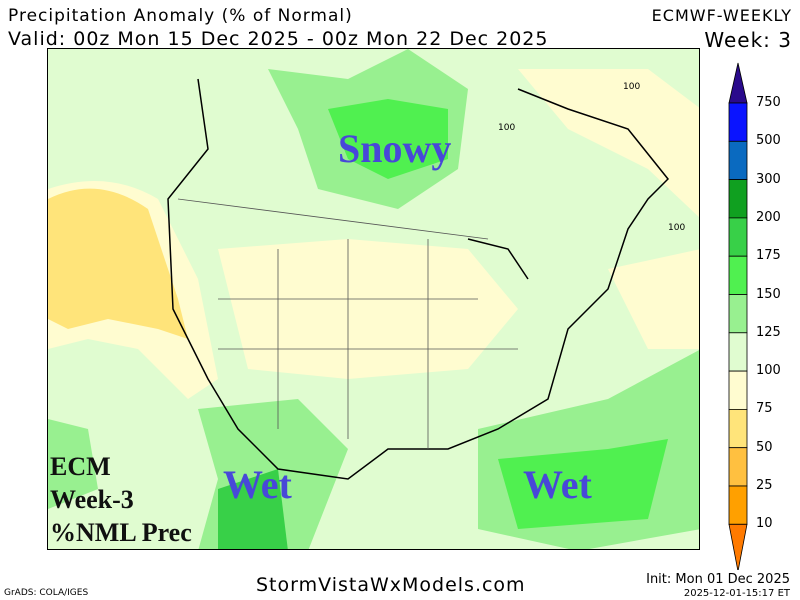 The width and height of the screenshot is (800, 600). I want to click on colorbar-label: 50, so click(764, 447).